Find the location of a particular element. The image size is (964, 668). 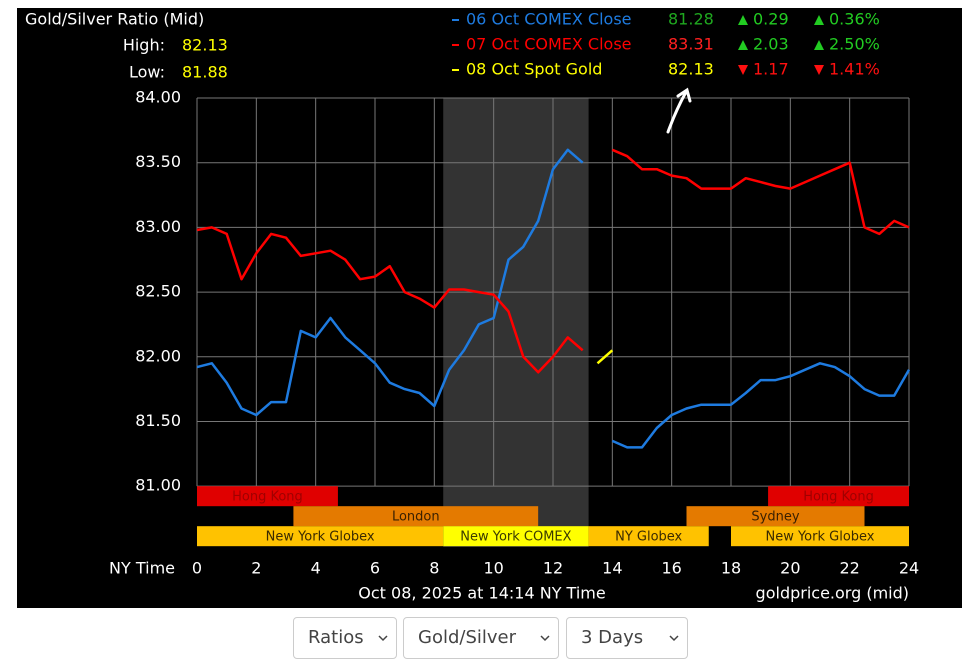

dropdown-label: 3 Days is located at coordinates (612, 637).